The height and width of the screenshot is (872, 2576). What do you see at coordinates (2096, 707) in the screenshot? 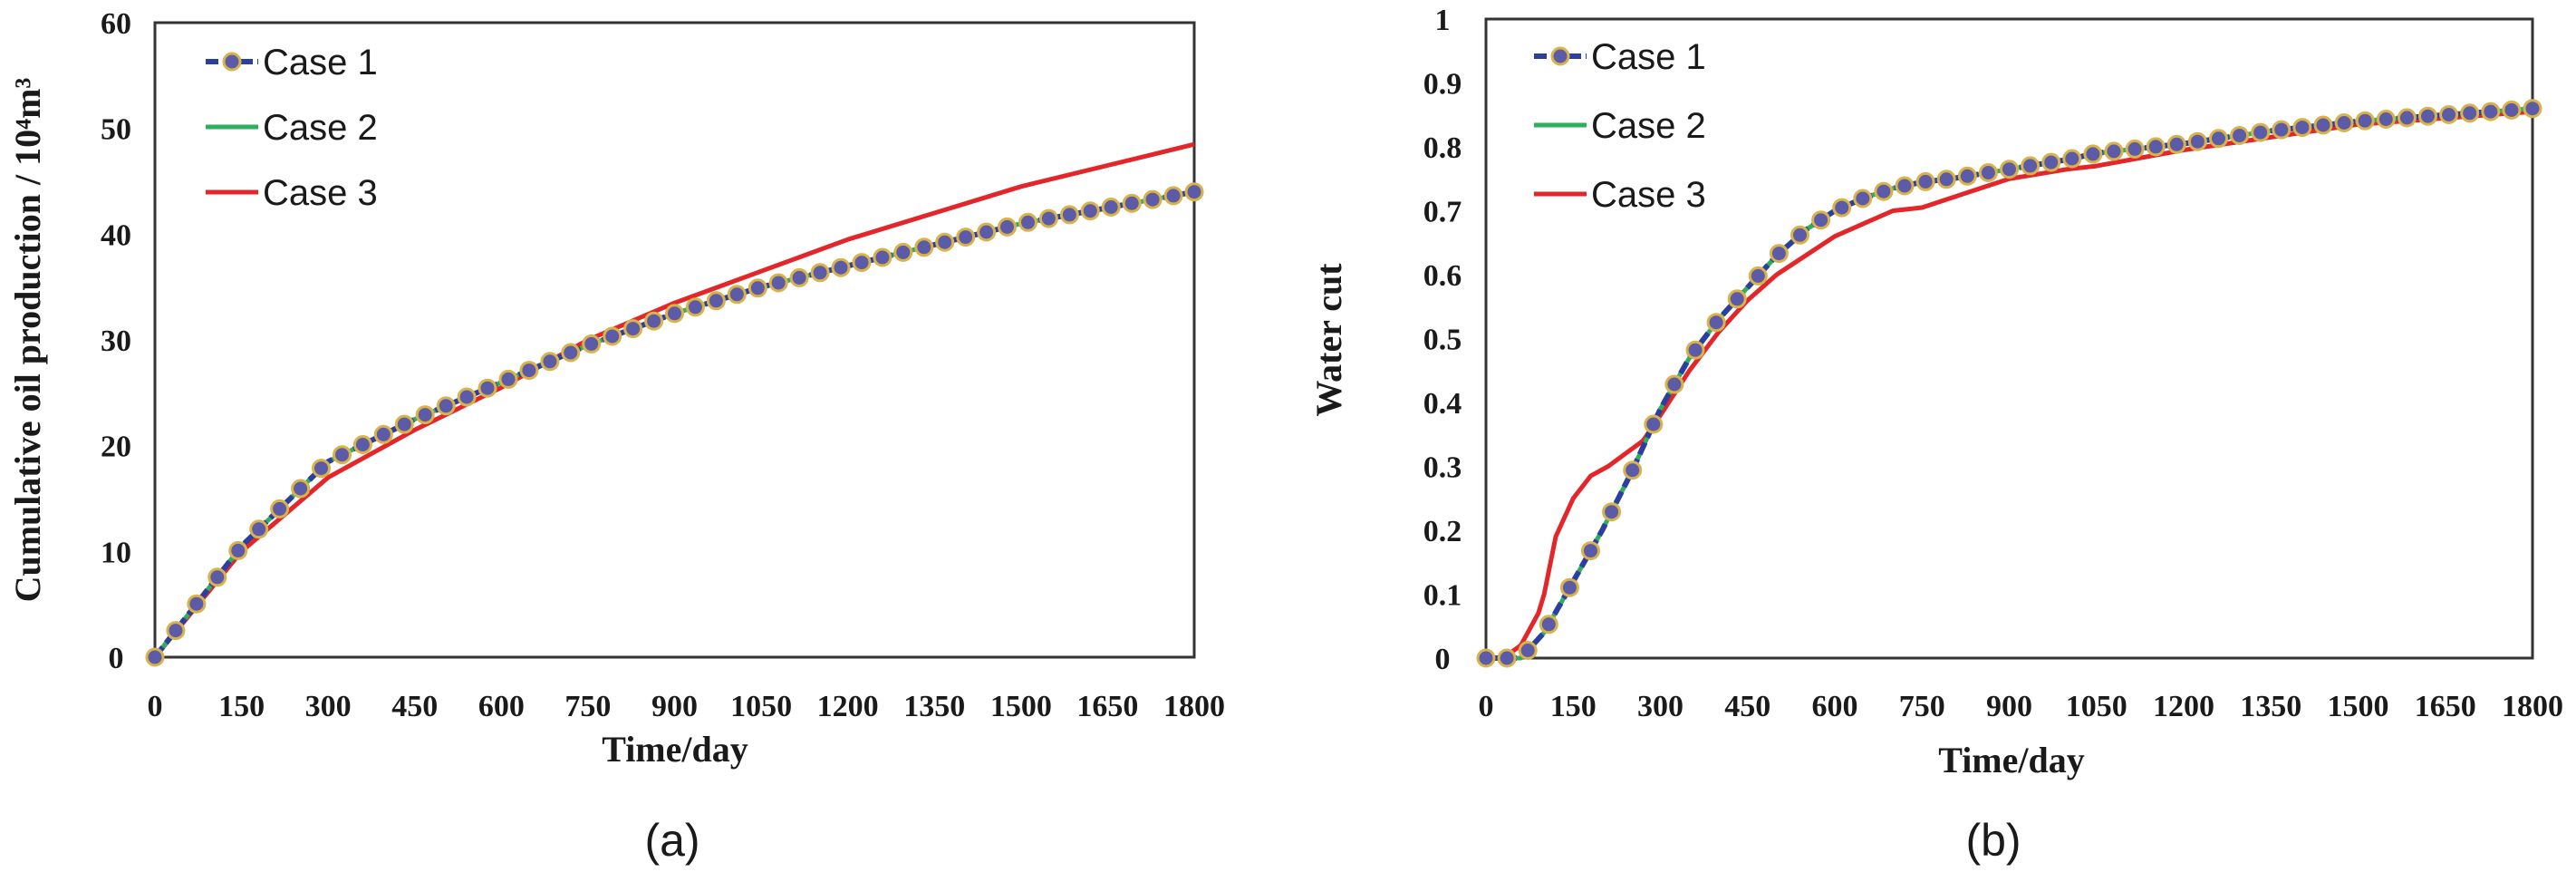
I see `chart-b-x-tick-label: 1050` at bounding box center [2096, 707].